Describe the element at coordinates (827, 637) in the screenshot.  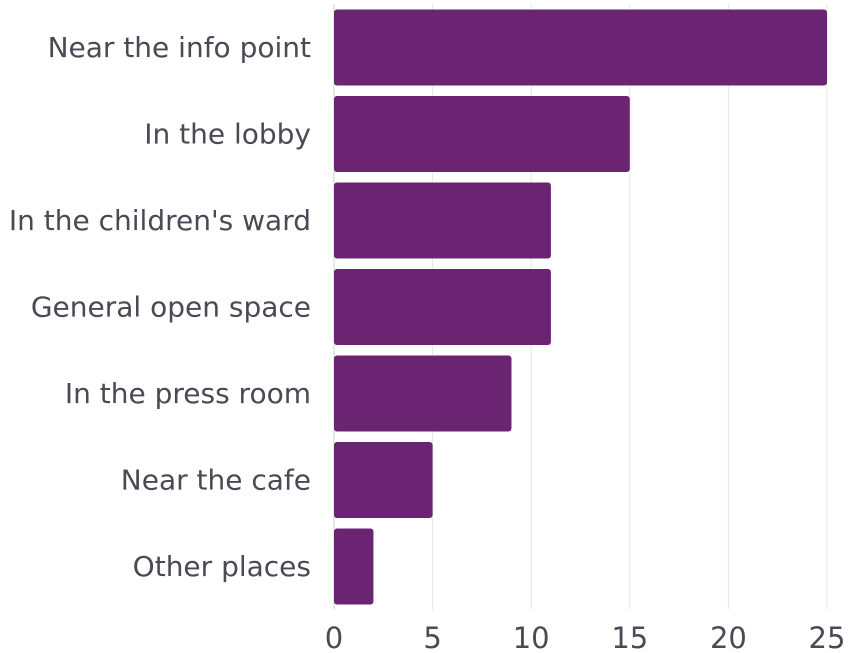
I see `x-tick-label: 25` at that location.